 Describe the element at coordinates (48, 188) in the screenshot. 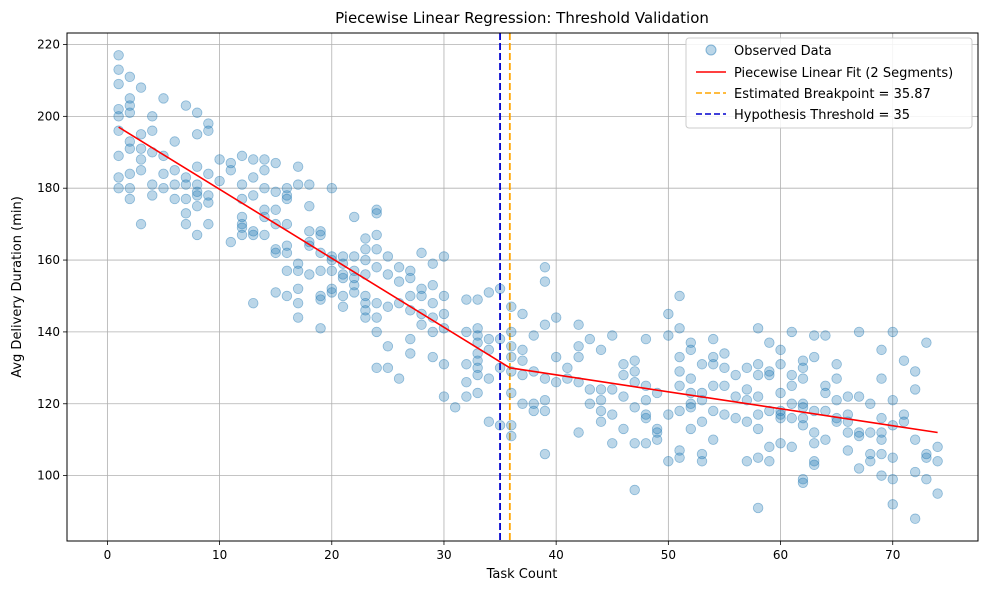

I see `y-tick-label: 180` at that location.